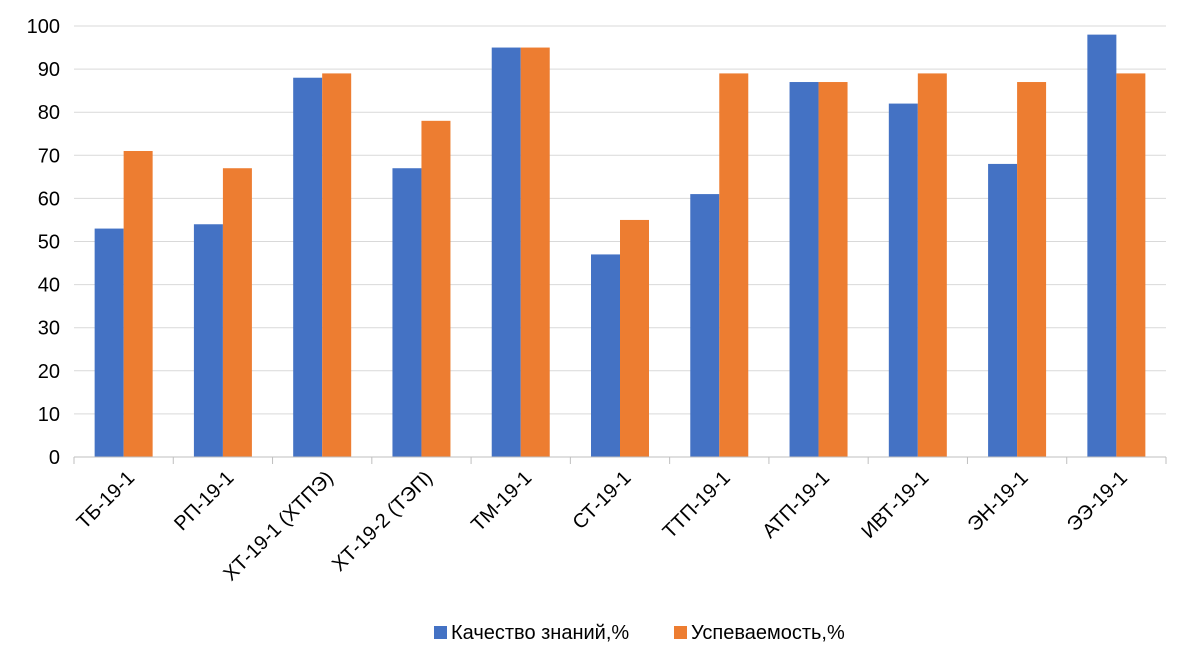 This screenshot has width=1178, height=671. What do you see at coordinates (382, 521) in the screenshot?
I see `x-tick-label: ХТ-19-2 (ТЭП)` at bounding box center [382, 521].